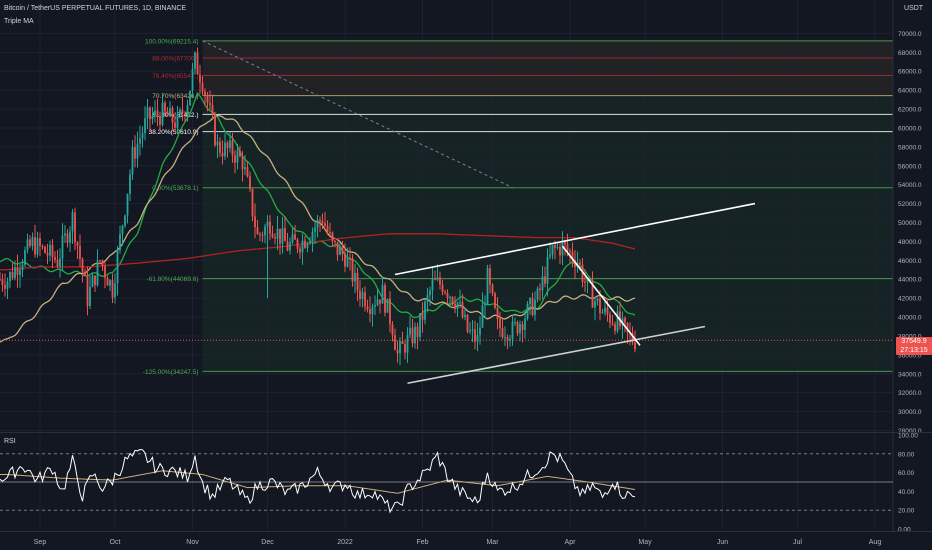  I want to click on rsi-axis-label: 80.00, so click(906, 454).